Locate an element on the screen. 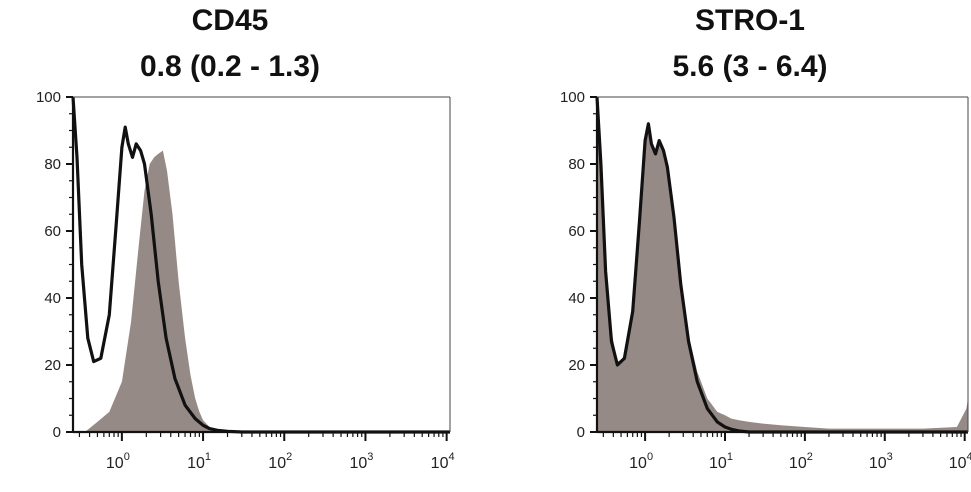  chart-subtitle: 5.6 (3 - 6.4) is located at coordinates (750, 66).